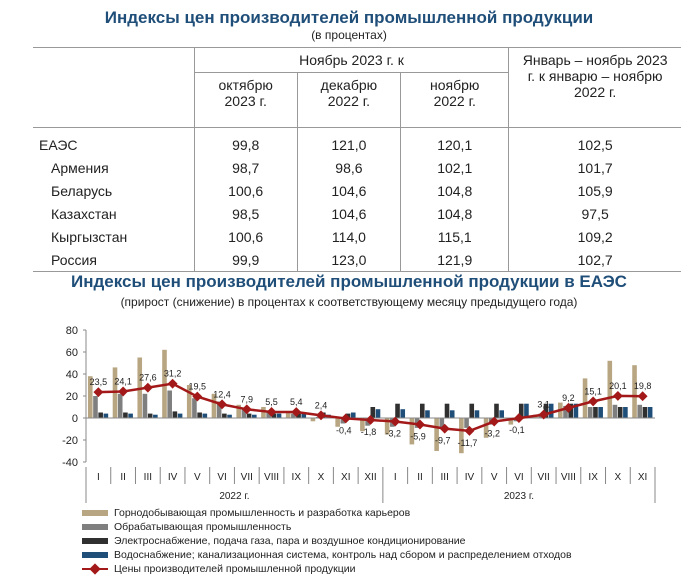 The width and height of the screenshot is (698, 585). I want to click on cell-nov: 104,8, so click(454, 213).